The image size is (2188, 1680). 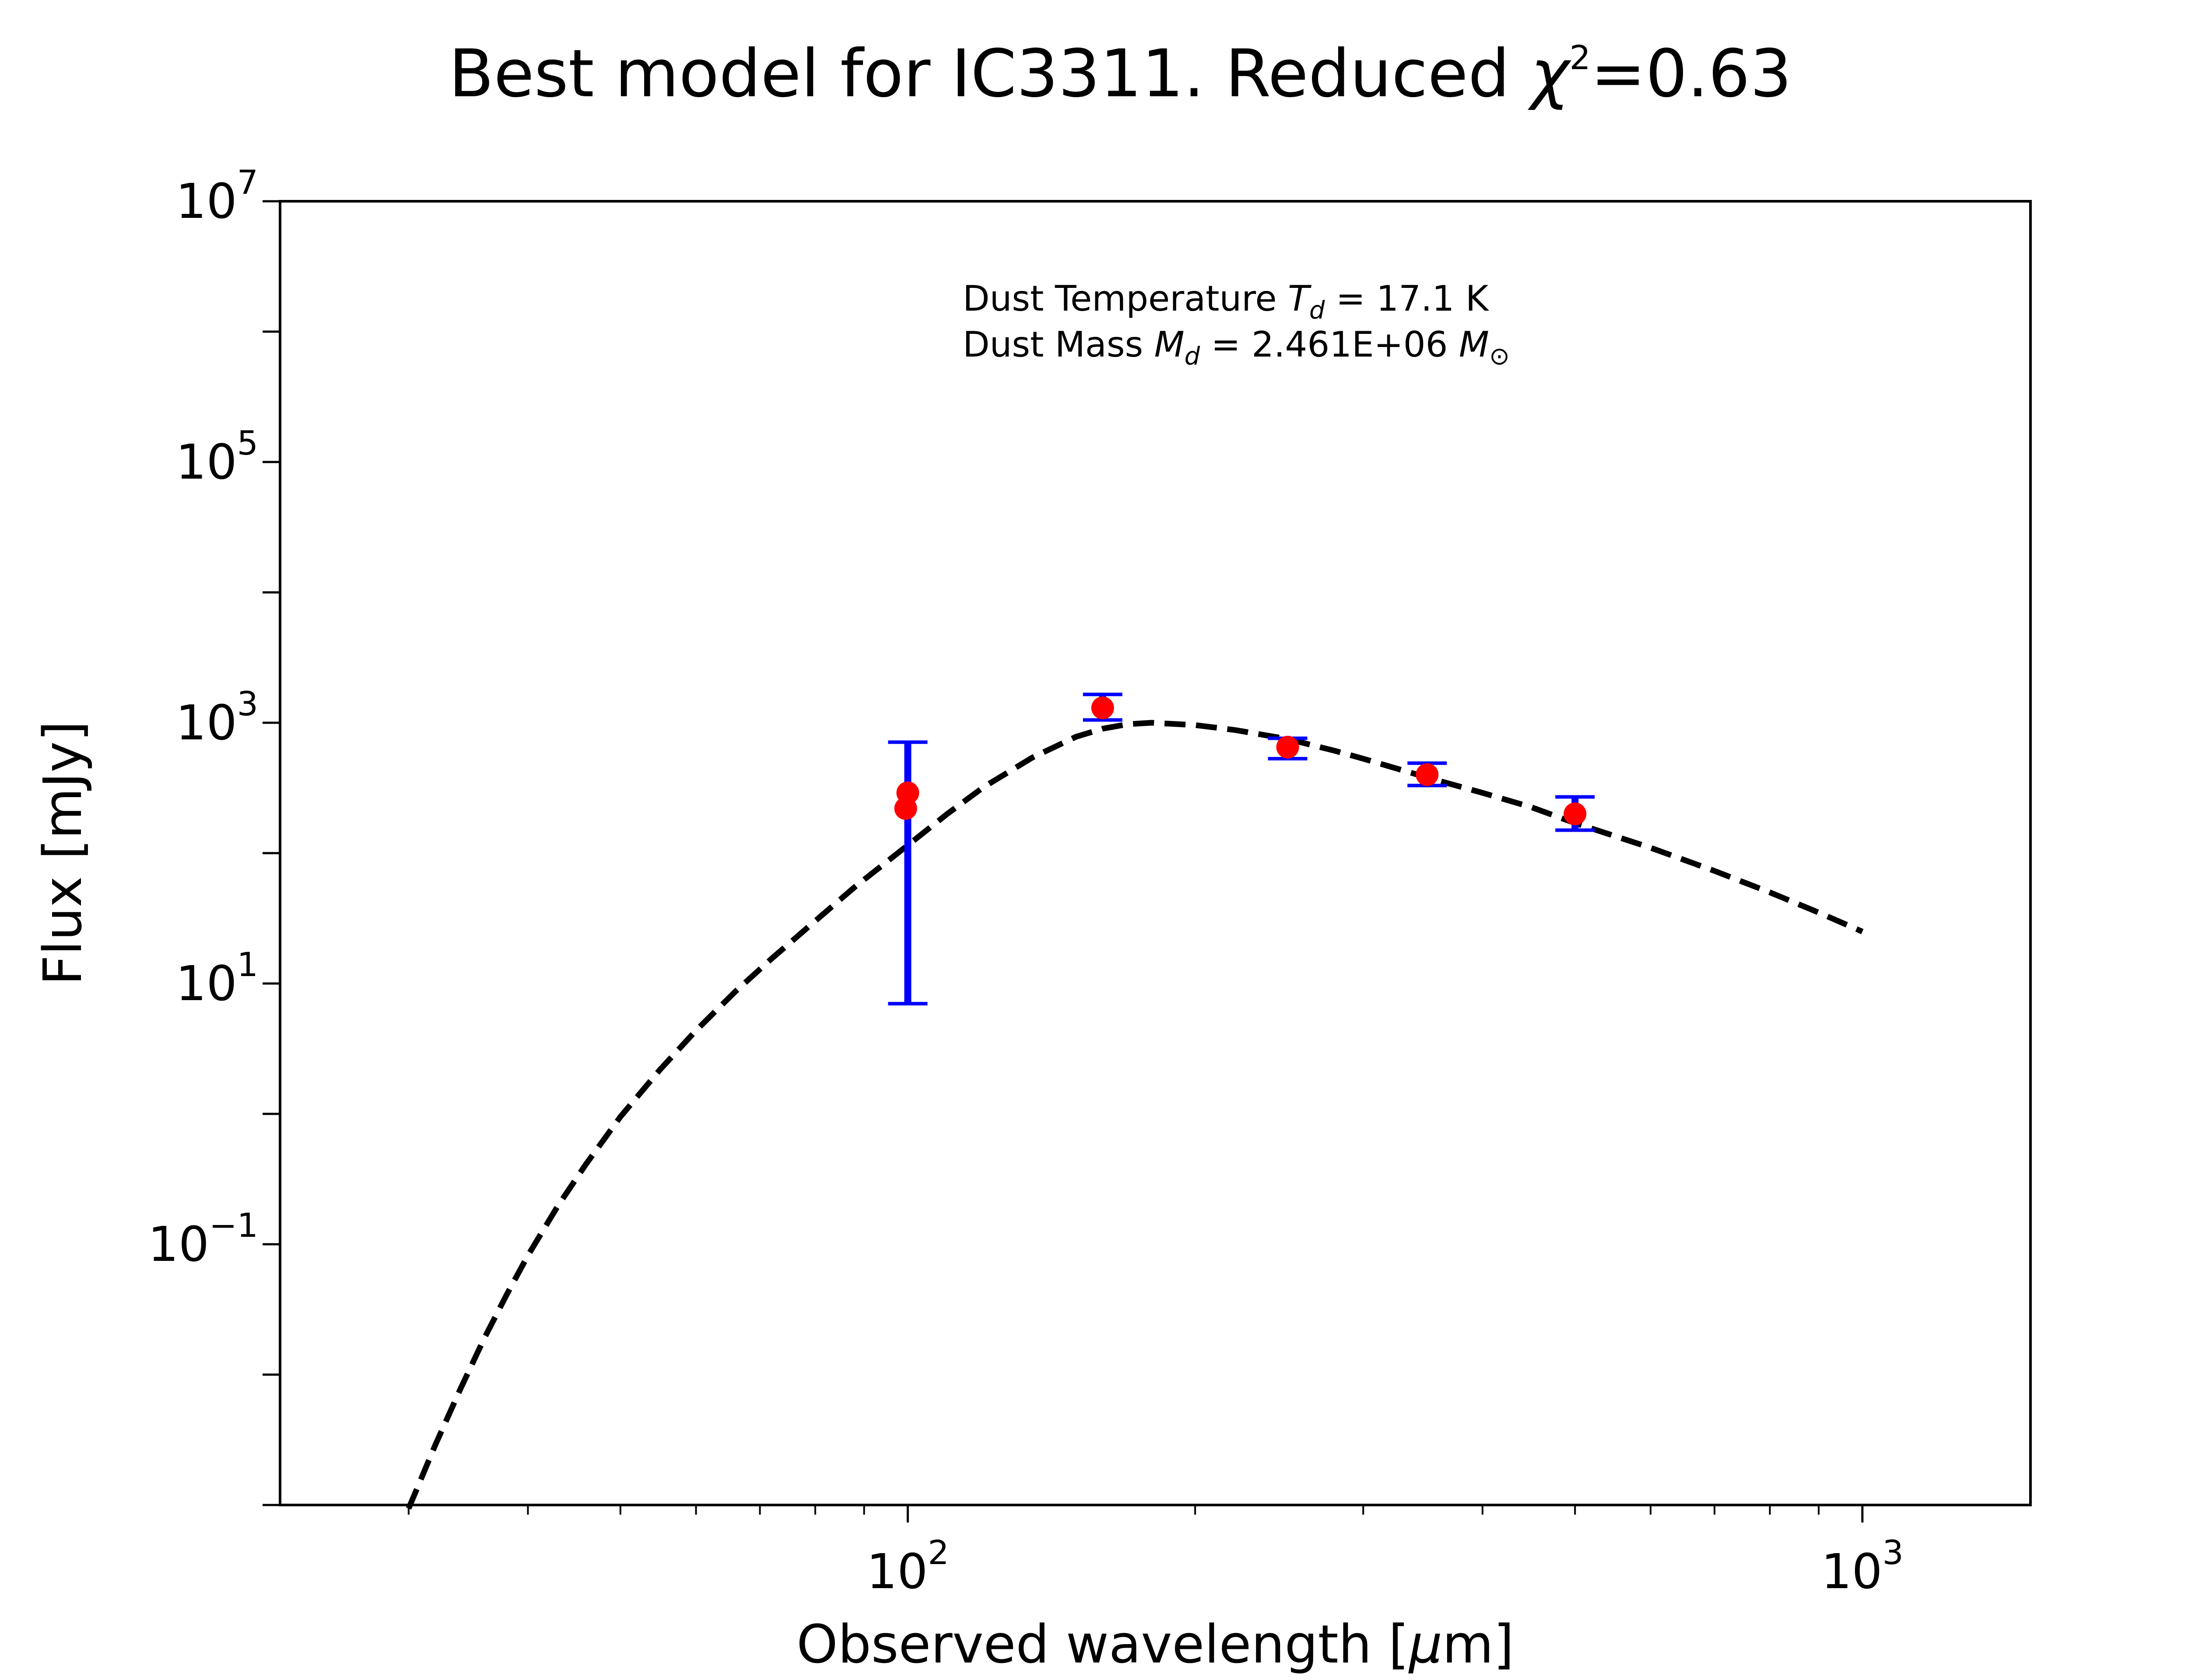 What do you see at coordinates (217, 978) in the screenshot?
I see `y-tick-label: 10¹` at bounding box center [217, 978].